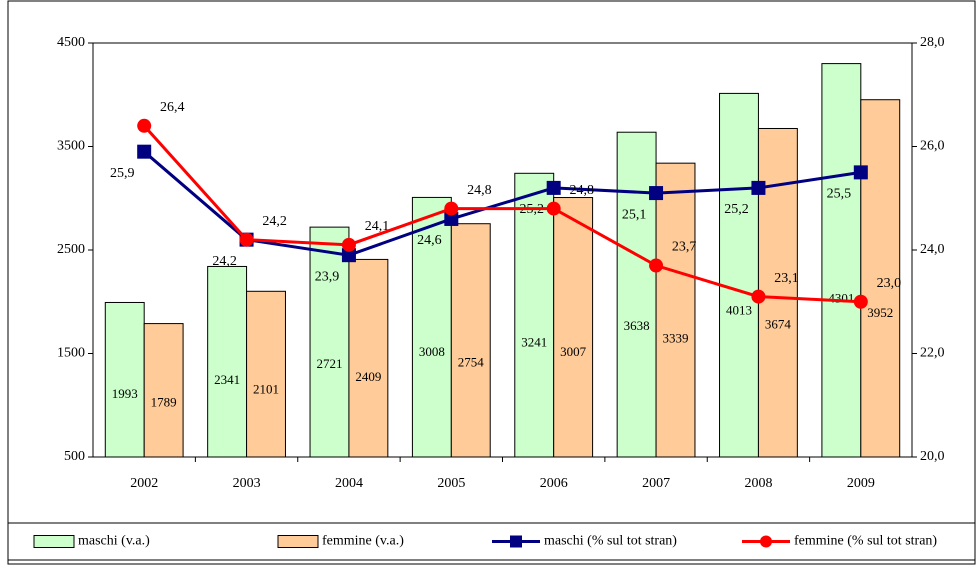 This screenshot has height=565, width=976. Describe the element at coordinates (71, 249) in the screenshot. I see `y-tick-label: 2500` at that location.